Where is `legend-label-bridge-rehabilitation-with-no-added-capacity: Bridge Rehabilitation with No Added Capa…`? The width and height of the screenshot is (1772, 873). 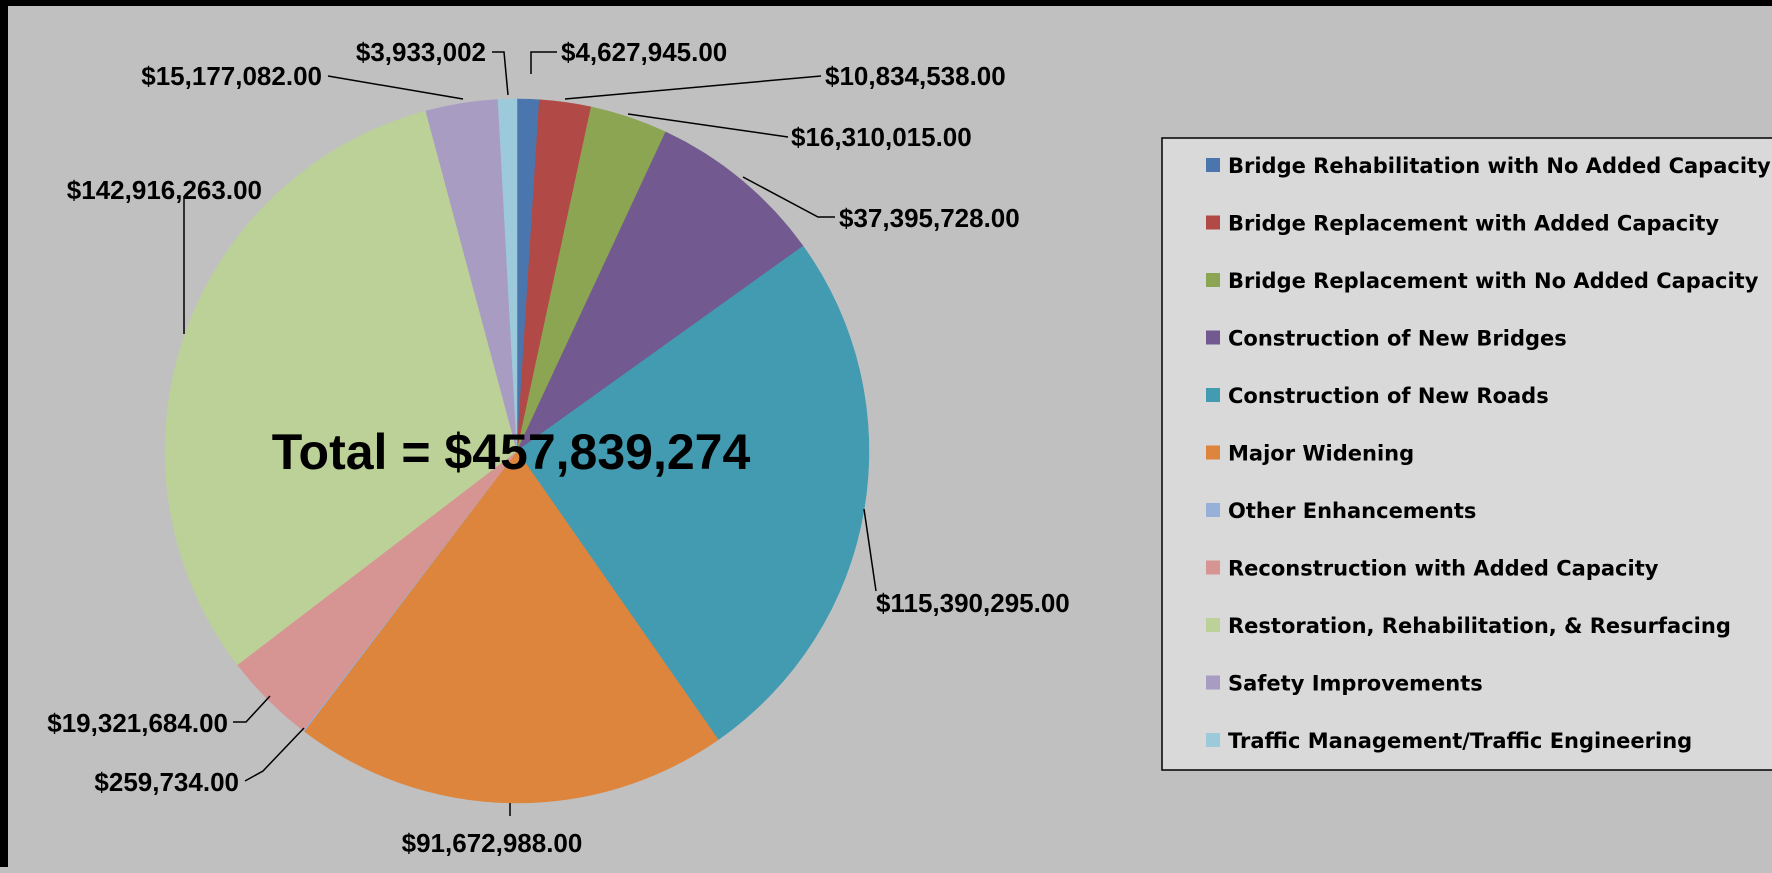
legend-label-bridge-rehabilitation-with-no-added-capacity: Bridge Rehabilitation with No Added Capa… is located at coordinates (1499, 166).